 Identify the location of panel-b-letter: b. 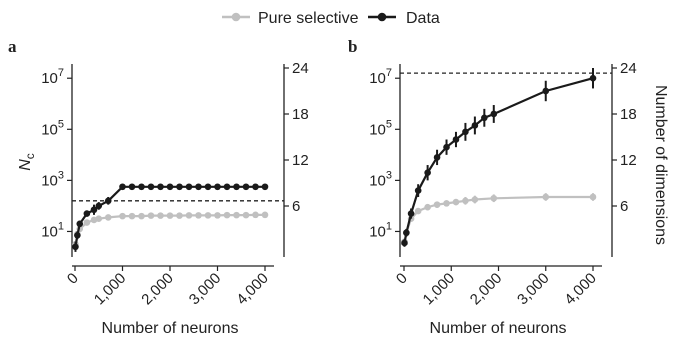
(352, 46).